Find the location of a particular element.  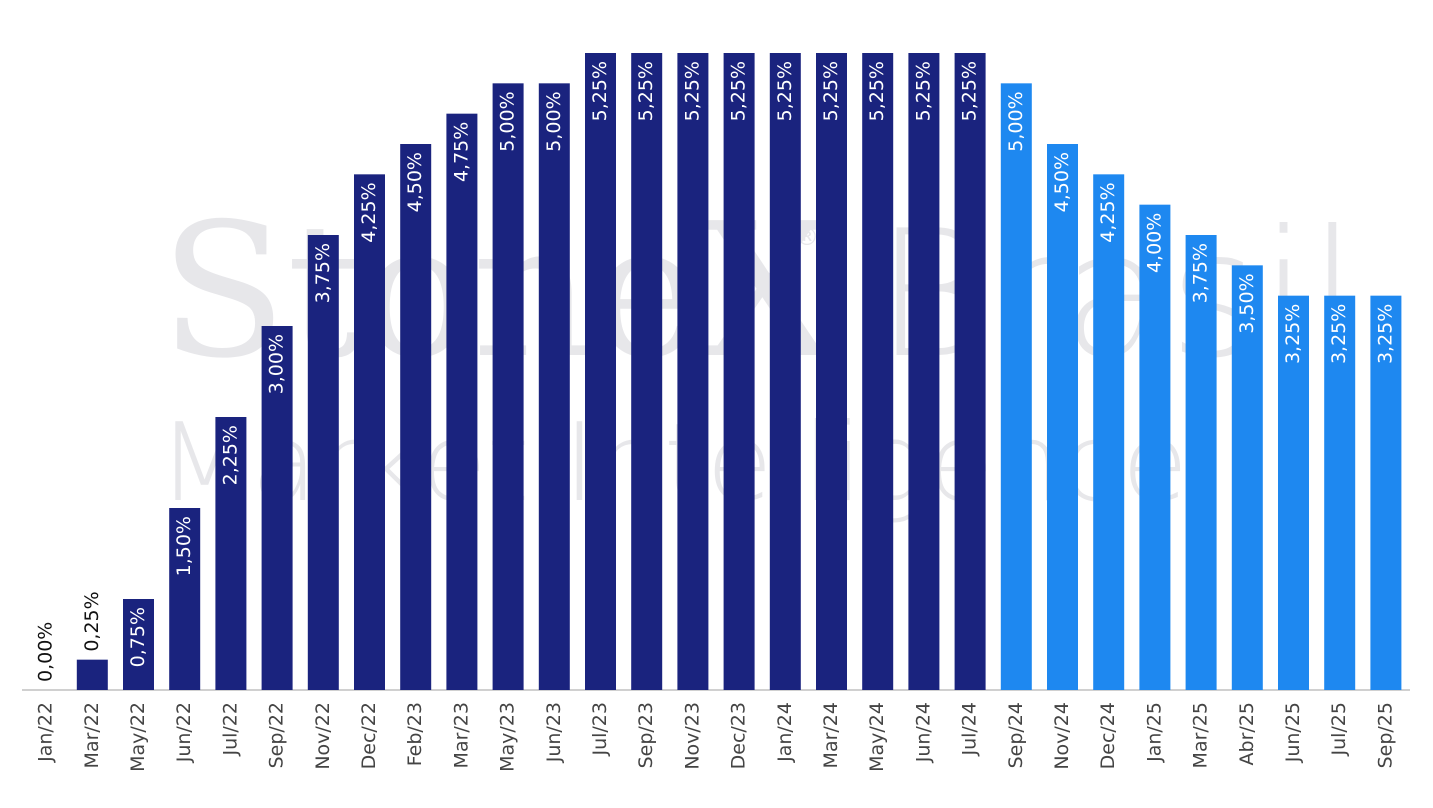

x-tick-label: Nov/23 is located at coordinates (692, 736).